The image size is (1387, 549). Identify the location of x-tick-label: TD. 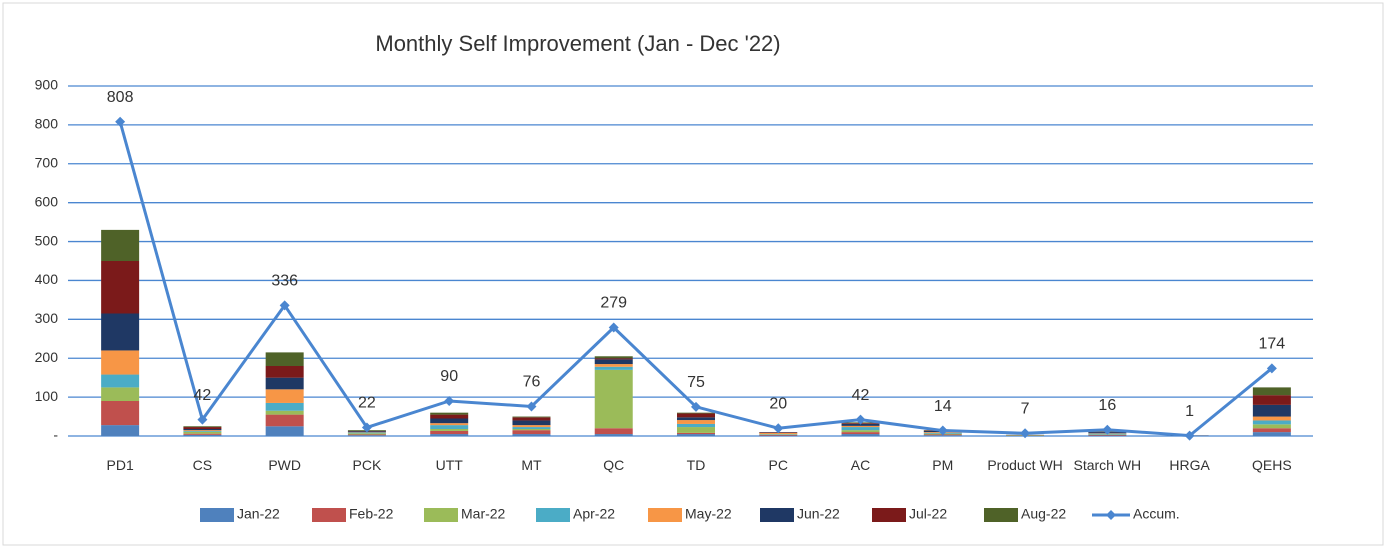
(696, 465).